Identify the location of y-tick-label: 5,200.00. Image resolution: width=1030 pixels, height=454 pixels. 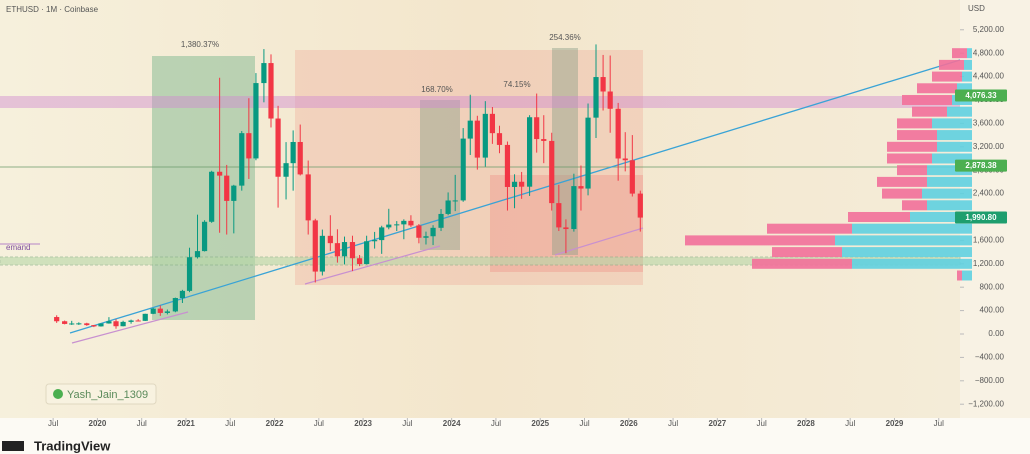
(989, 29).